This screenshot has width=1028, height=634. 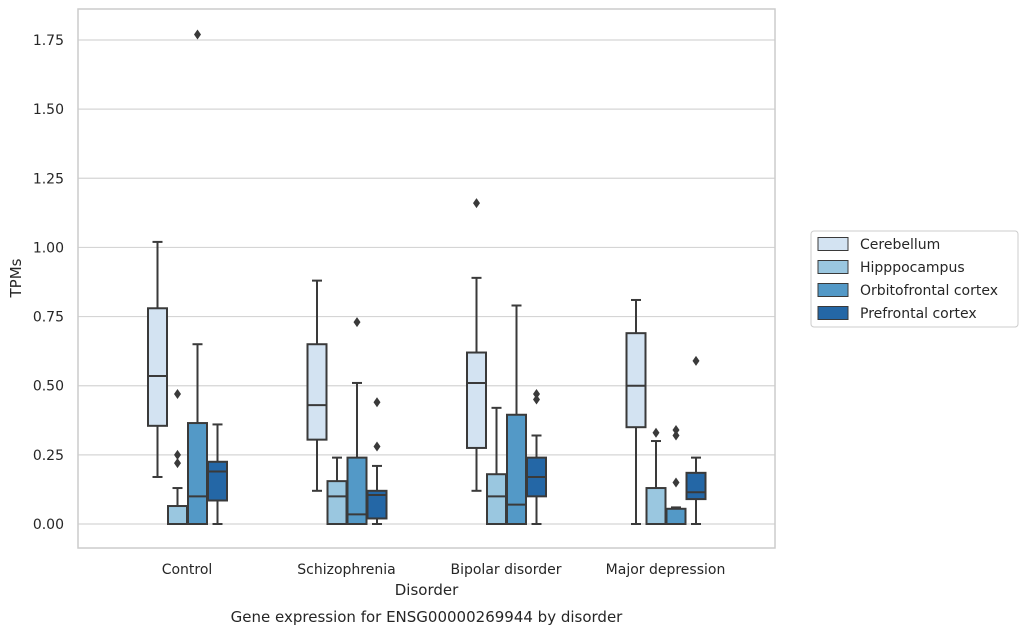 I want to click on x-axis-label: Disorder, so click(x=427, y=590).